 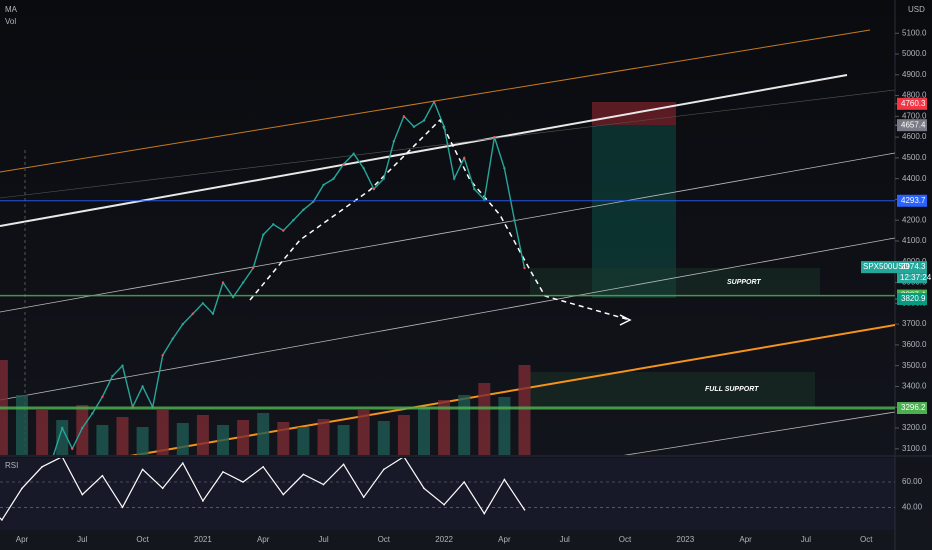 What do you see at coordinates (203, 539) in the screenshot?
I see `x-tick-label: 2021` at bounding box center [203, 539].